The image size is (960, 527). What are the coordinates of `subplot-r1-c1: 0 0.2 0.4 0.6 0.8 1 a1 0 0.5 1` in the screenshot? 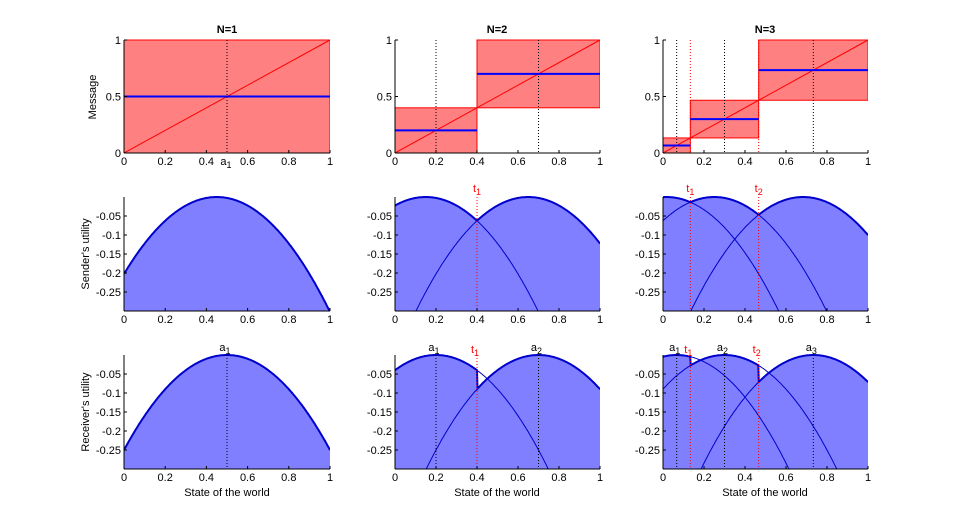 It's located at (219, 102).